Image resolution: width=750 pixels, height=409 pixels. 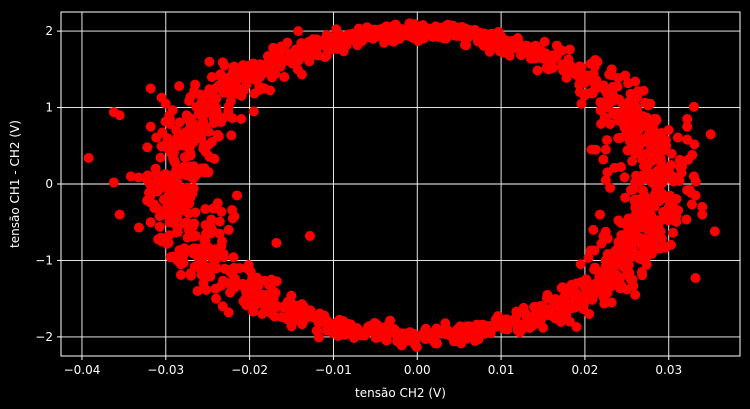 I want to click on y-tick-label: −1, so click(x=44, y=260).